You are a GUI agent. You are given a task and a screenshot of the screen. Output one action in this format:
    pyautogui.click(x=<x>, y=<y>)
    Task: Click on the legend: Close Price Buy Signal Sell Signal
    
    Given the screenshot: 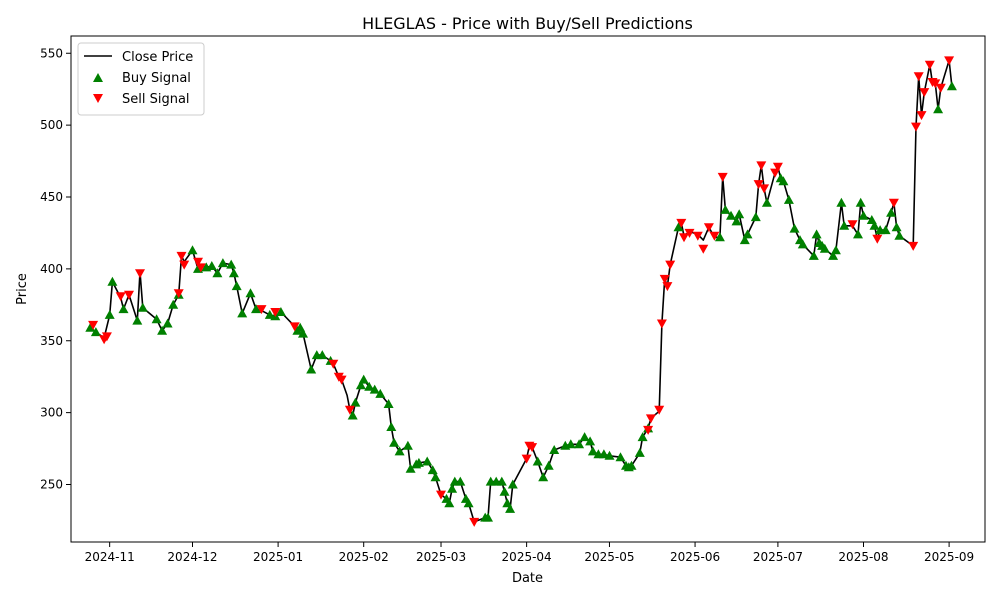 What is the action you would take?
    pyautogui.click(x=141, y=79)
    